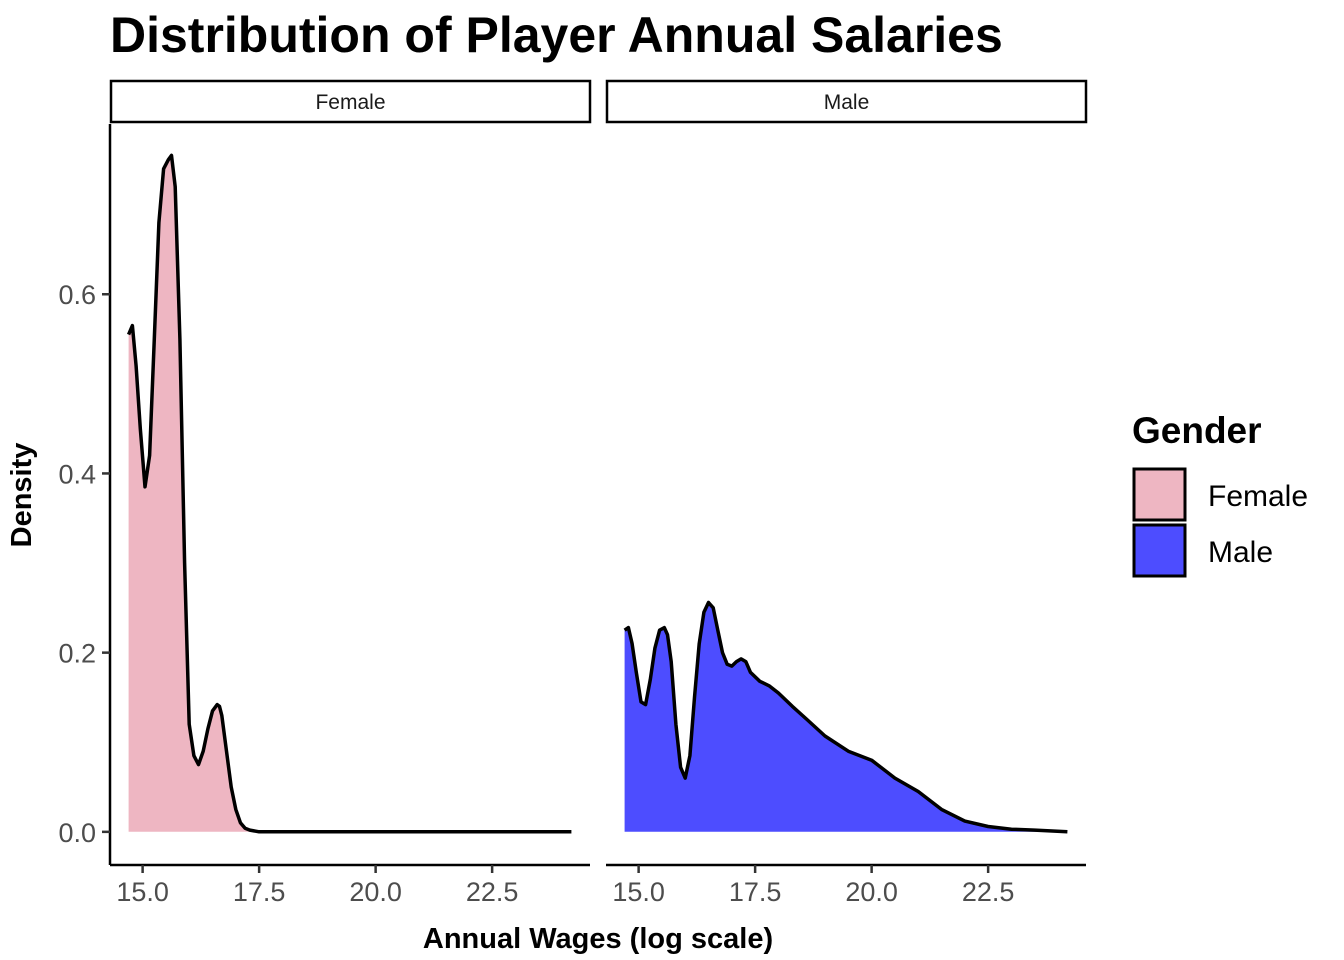 Image resolution: width=1344 pixels, height=960 pixels. Describe the element at coordinates (1197, 430) in the screenshot. I see `legend-title: Gender` at that location.